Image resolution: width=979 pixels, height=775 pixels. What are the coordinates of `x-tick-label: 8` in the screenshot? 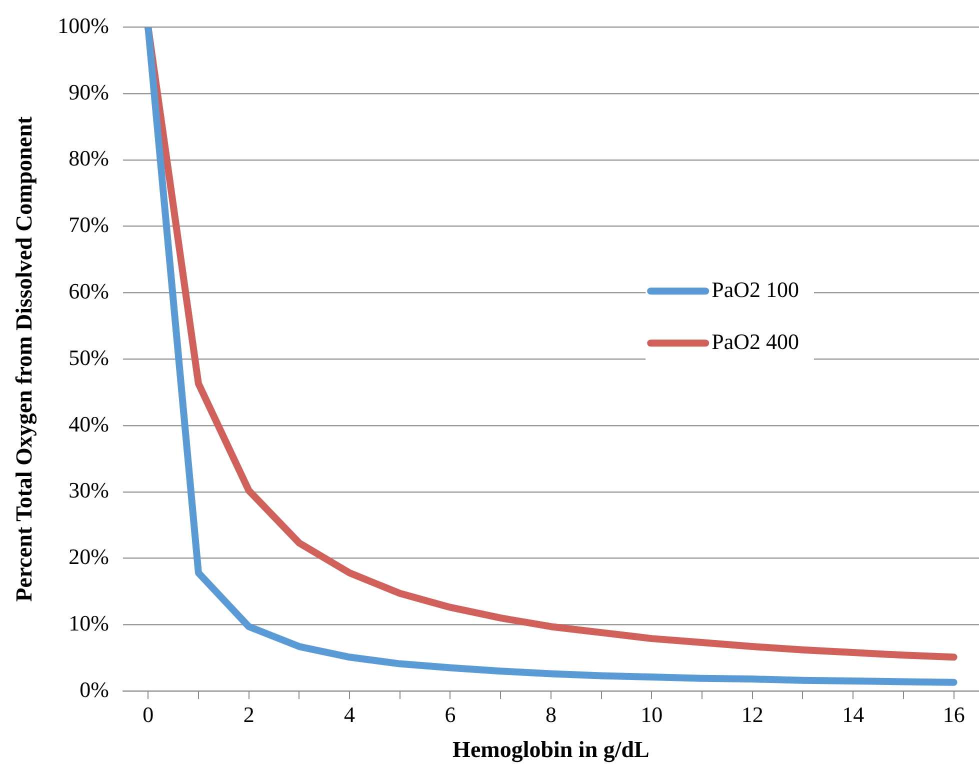 It's located at (550, 714).